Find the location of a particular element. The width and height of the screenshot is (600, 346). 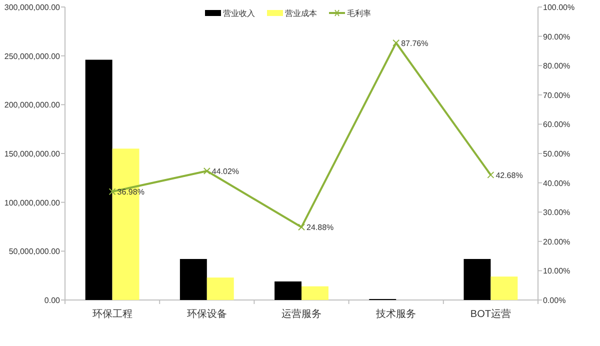

y2-tick-label: 40.00% is located at coordinates (556, 183).